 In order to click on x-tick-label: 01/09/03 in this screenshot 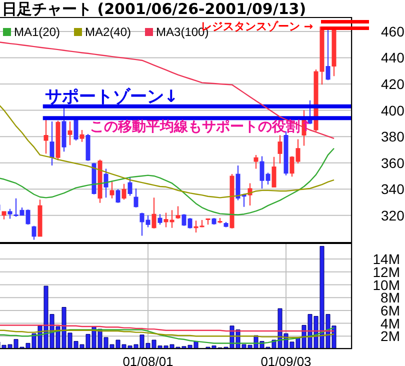, I will do `click(286, 360)`.